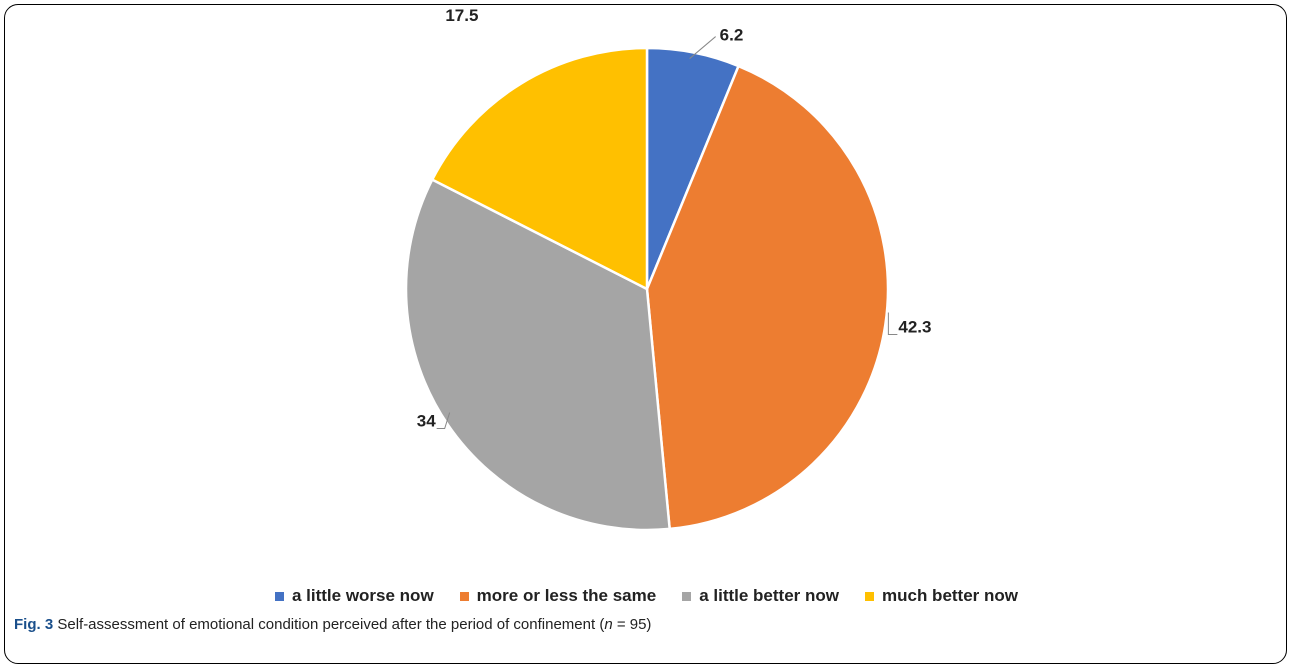 The height and width of the screenshot is (664, 1293). I want to click on leader-line-a-little-better, so click(443, 420).